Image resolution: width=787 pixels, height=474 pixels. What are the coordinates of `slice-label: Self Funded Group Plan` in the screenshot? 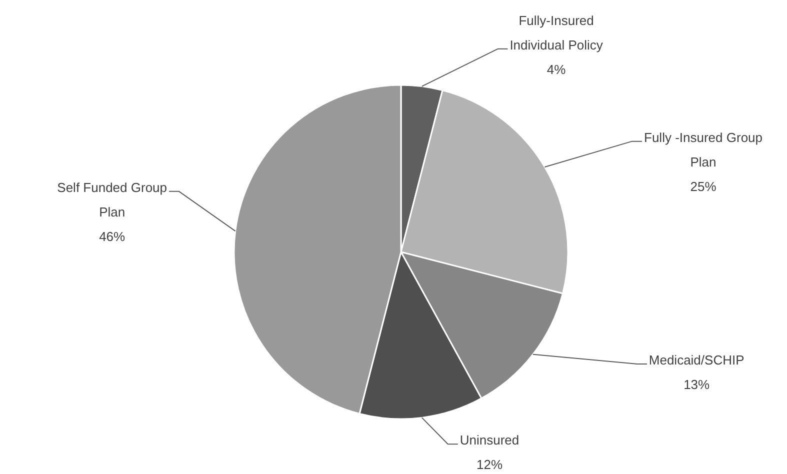 It's located at (112, 200).